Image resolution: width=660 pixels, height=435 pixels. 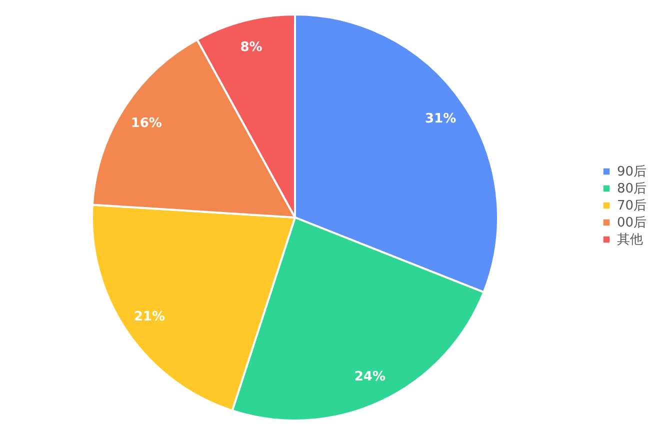 I want to click on legend-label: 其他, so click(x=630, y=240).